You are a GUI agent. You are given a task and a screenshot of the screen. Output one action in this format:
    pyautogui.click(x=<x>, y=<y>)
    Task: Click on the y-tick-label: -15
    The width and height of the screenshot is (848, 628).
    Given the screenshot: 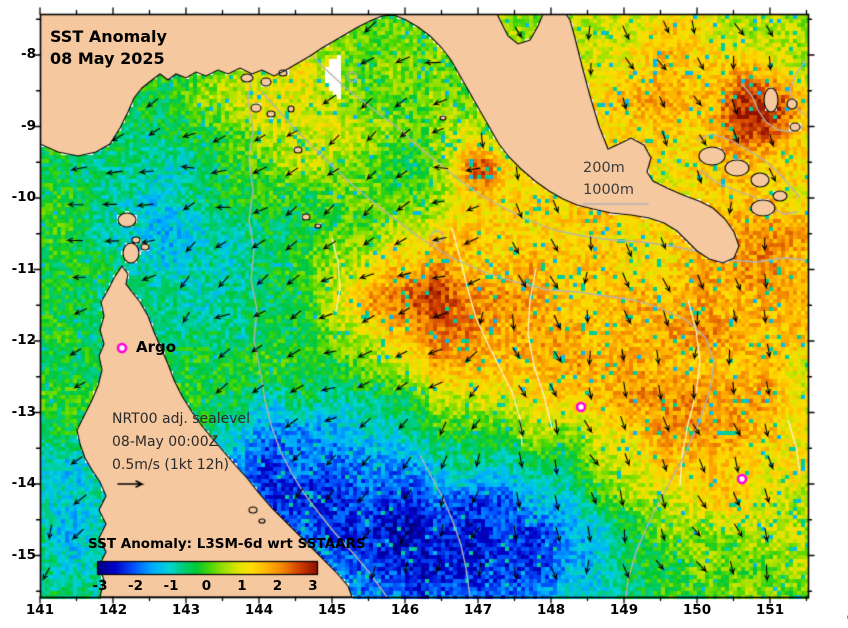 What is the action you would take?
    pyautogui.click(x=23, y=554)
    